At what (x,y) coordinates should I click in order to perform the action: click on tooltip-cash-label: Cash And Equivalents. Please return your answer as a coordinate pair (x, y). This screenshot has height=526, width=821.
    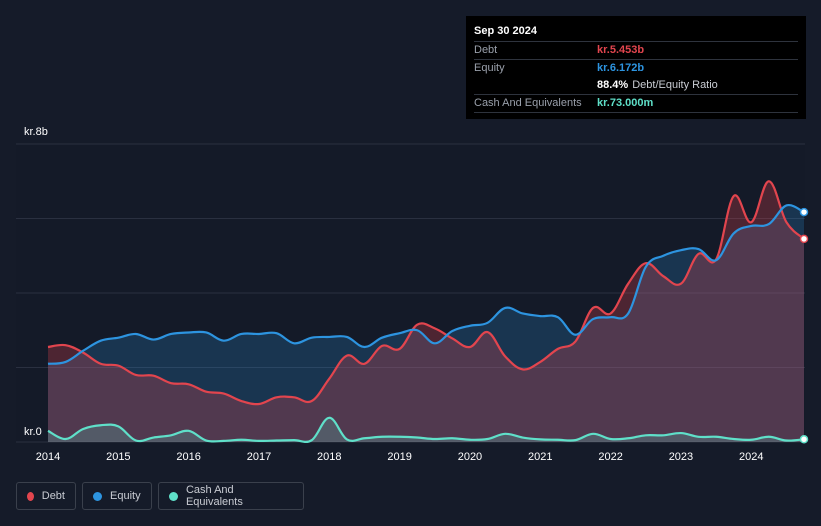
    Looking at the image, I should click on (528, 103).